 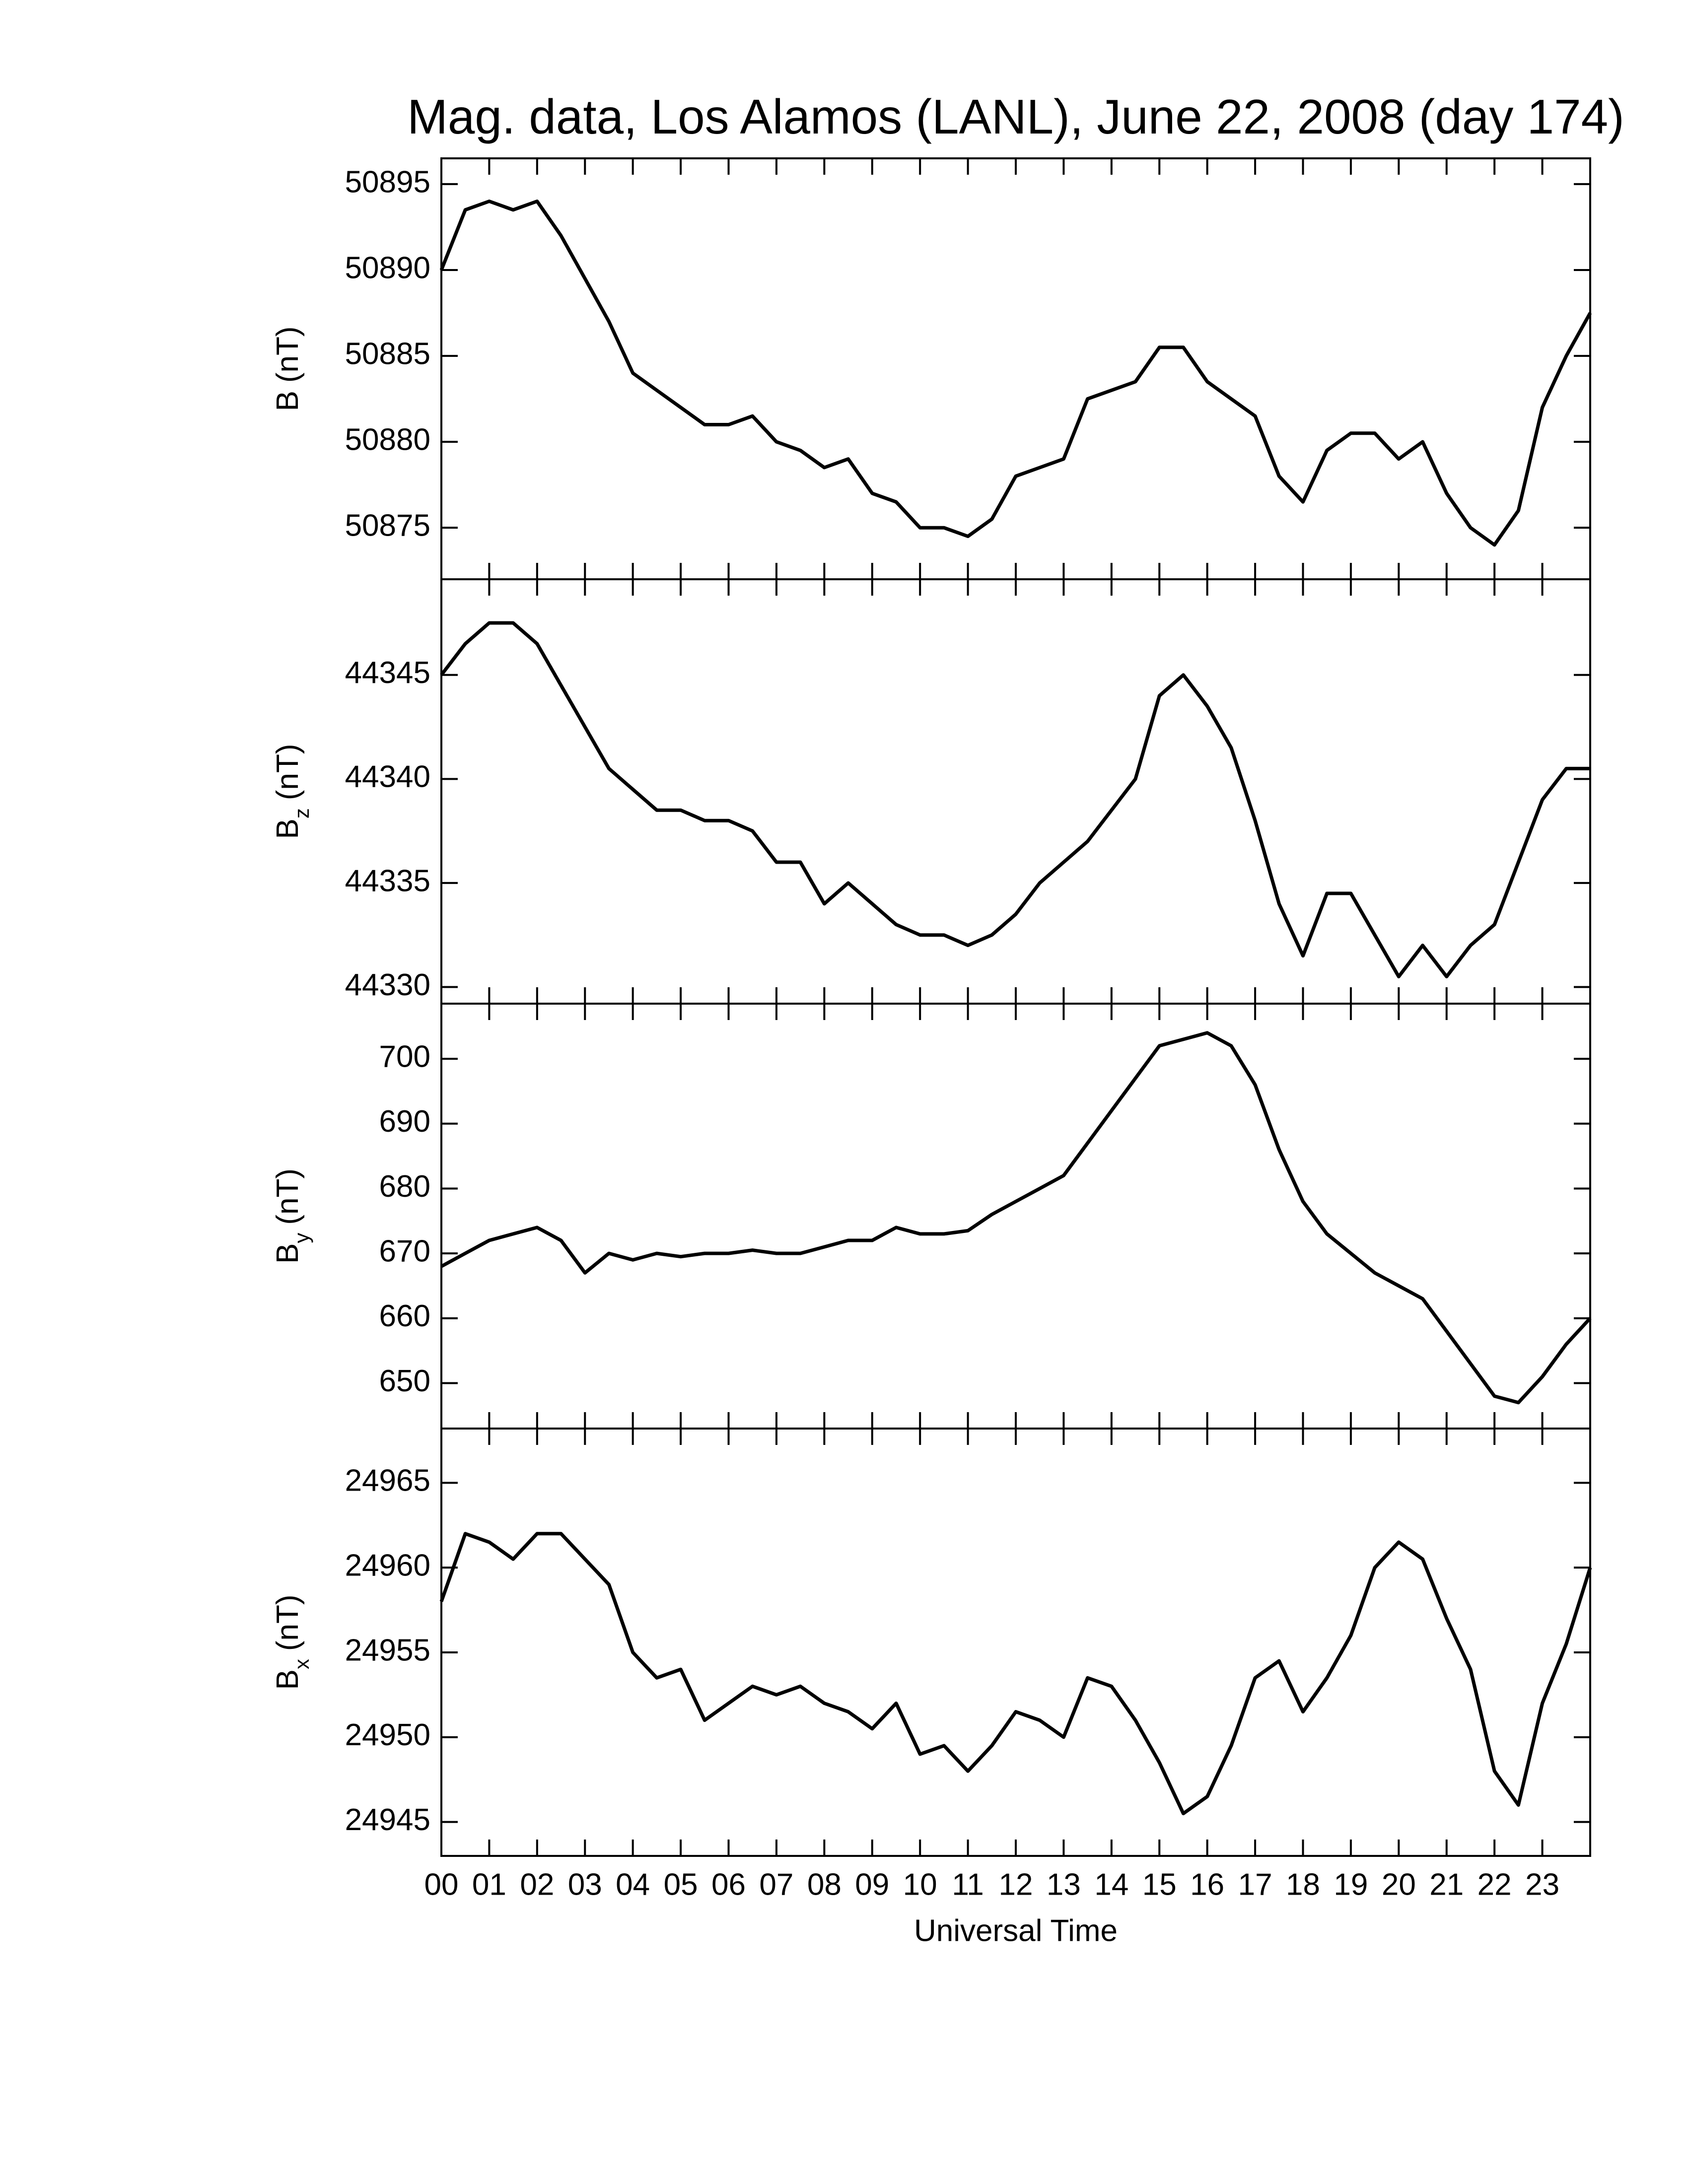 What do you see at coordinates (1303, 1884) in the screenshot?
I see `x-tick-label: 18` at bounding box center [1303, 1884].